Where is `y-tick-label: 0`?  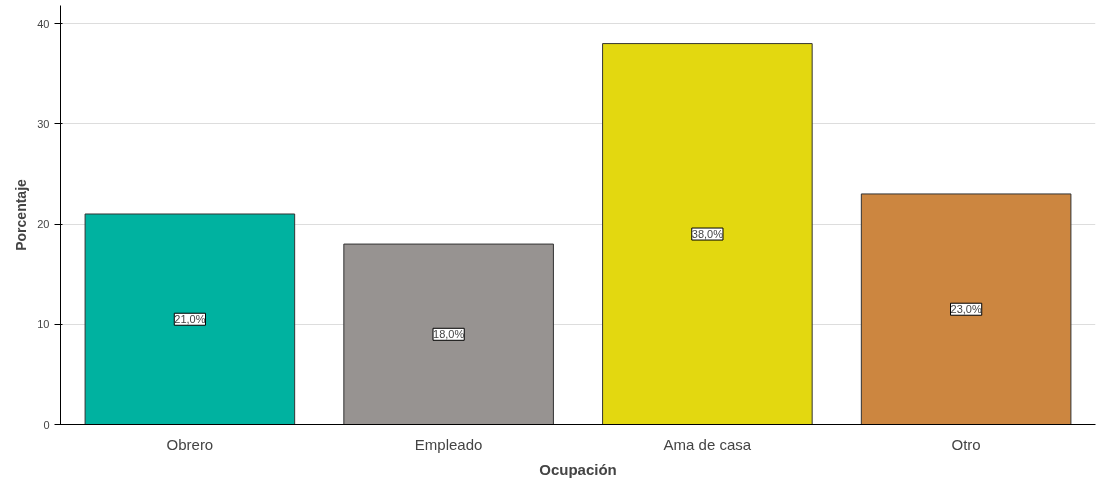
y-tick-label: 0 is located at coordinates (46, 424).